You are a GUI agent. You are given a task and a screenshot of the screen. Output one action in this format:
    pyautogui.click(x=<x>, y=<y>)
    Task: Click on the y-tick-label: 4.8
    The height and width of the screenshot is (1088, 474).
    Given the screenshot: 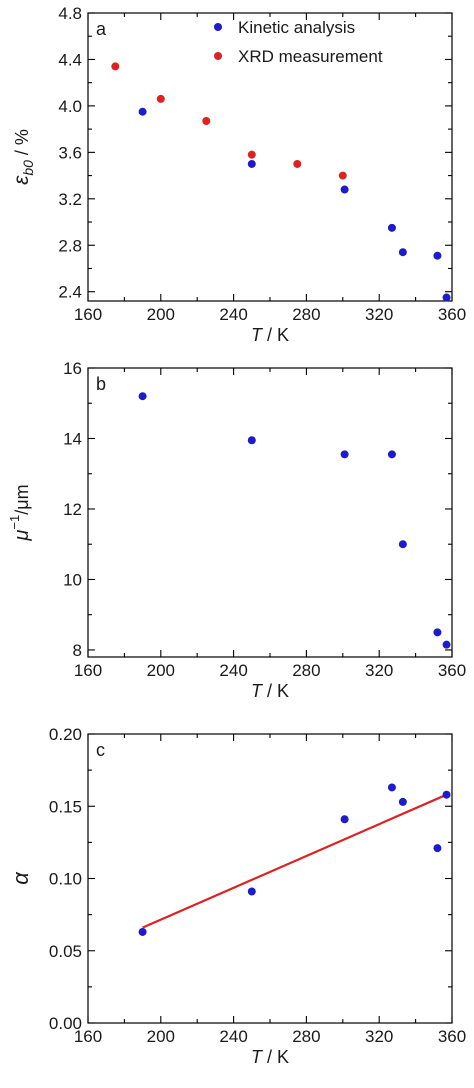 What is the action you would take?
    pyautogui.click(x=70, y=13)
    